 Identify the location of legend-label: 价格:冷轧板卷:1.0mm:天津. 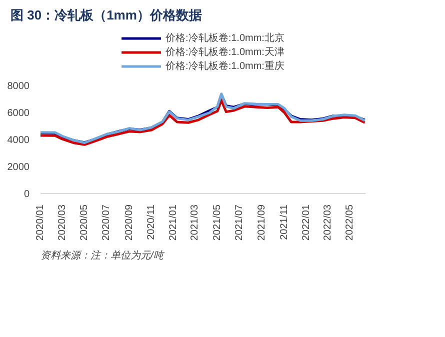
(225, 52).